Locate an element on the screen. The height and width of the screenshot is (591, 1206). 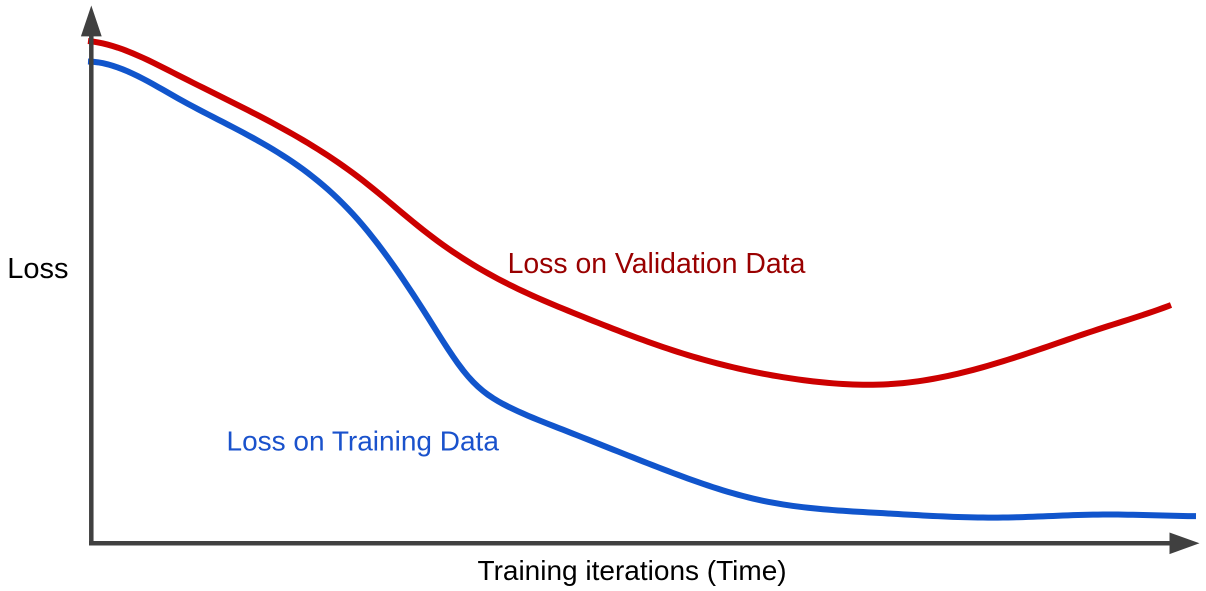
svg-text: Loss on Training Data is located at coordinates (363, 441).